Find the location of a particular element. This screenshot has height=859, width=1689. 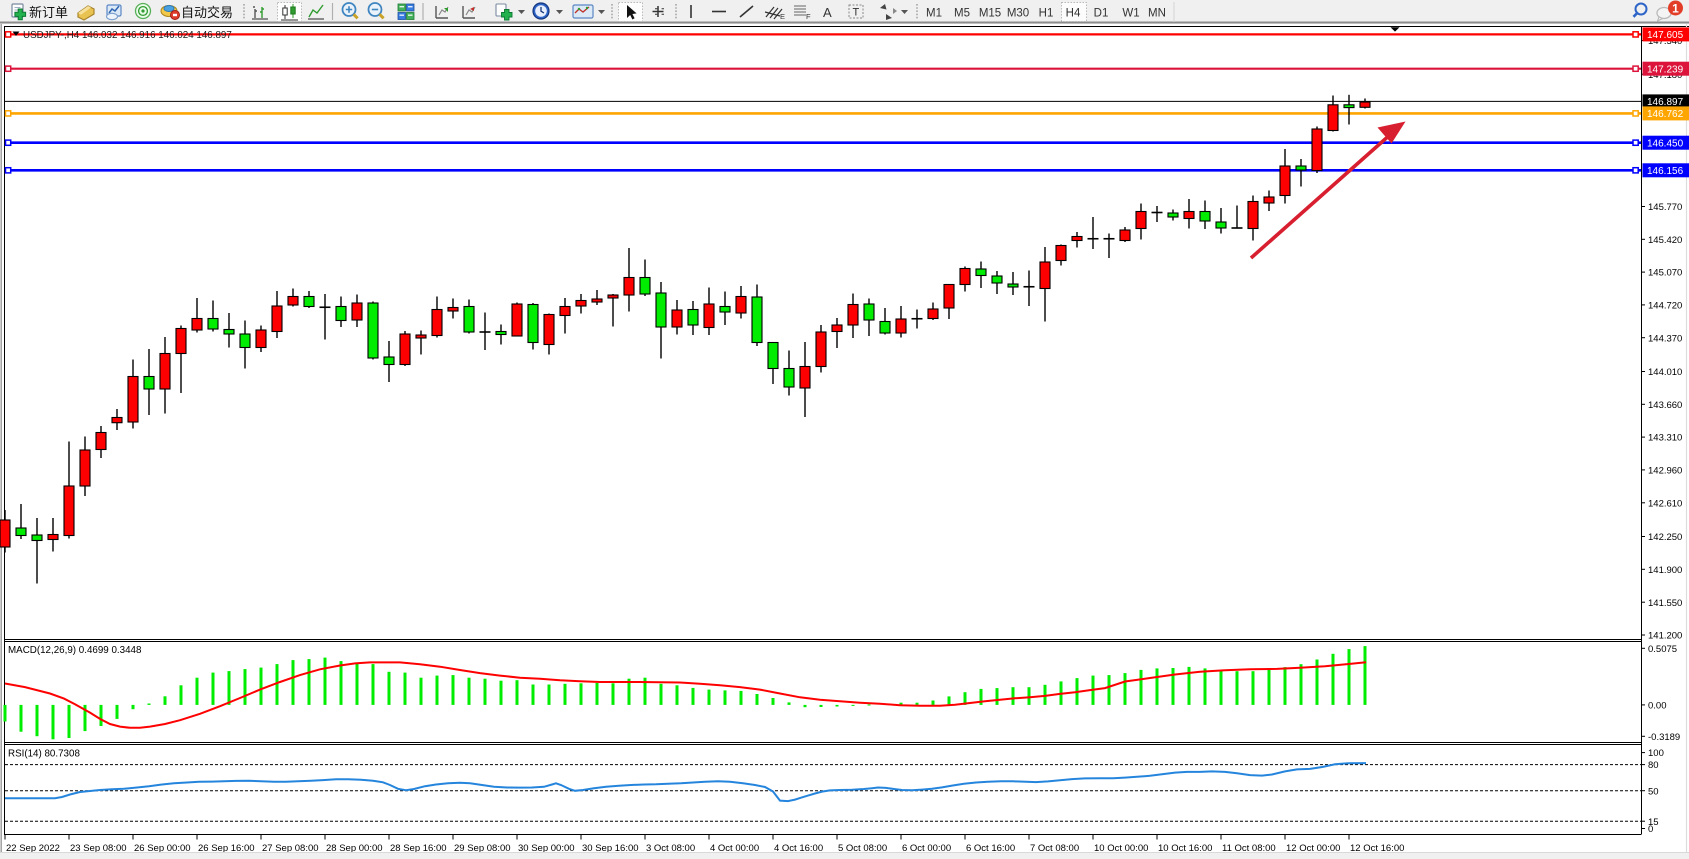

svg-text: 145.420 is located at coordinates (1665, 240).